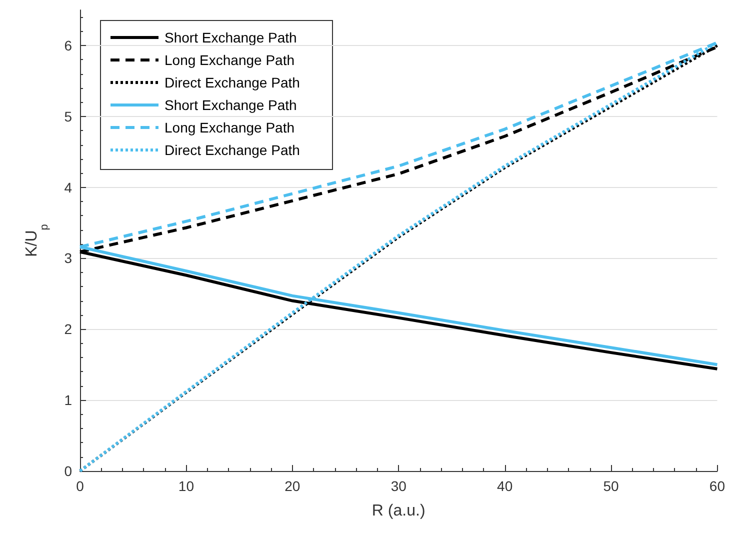 The height and width of the screenshot is (544, 736). Describe the element at coordinates (717, 486) in the screenshot. I see `x-tick-label: 60` at that location.